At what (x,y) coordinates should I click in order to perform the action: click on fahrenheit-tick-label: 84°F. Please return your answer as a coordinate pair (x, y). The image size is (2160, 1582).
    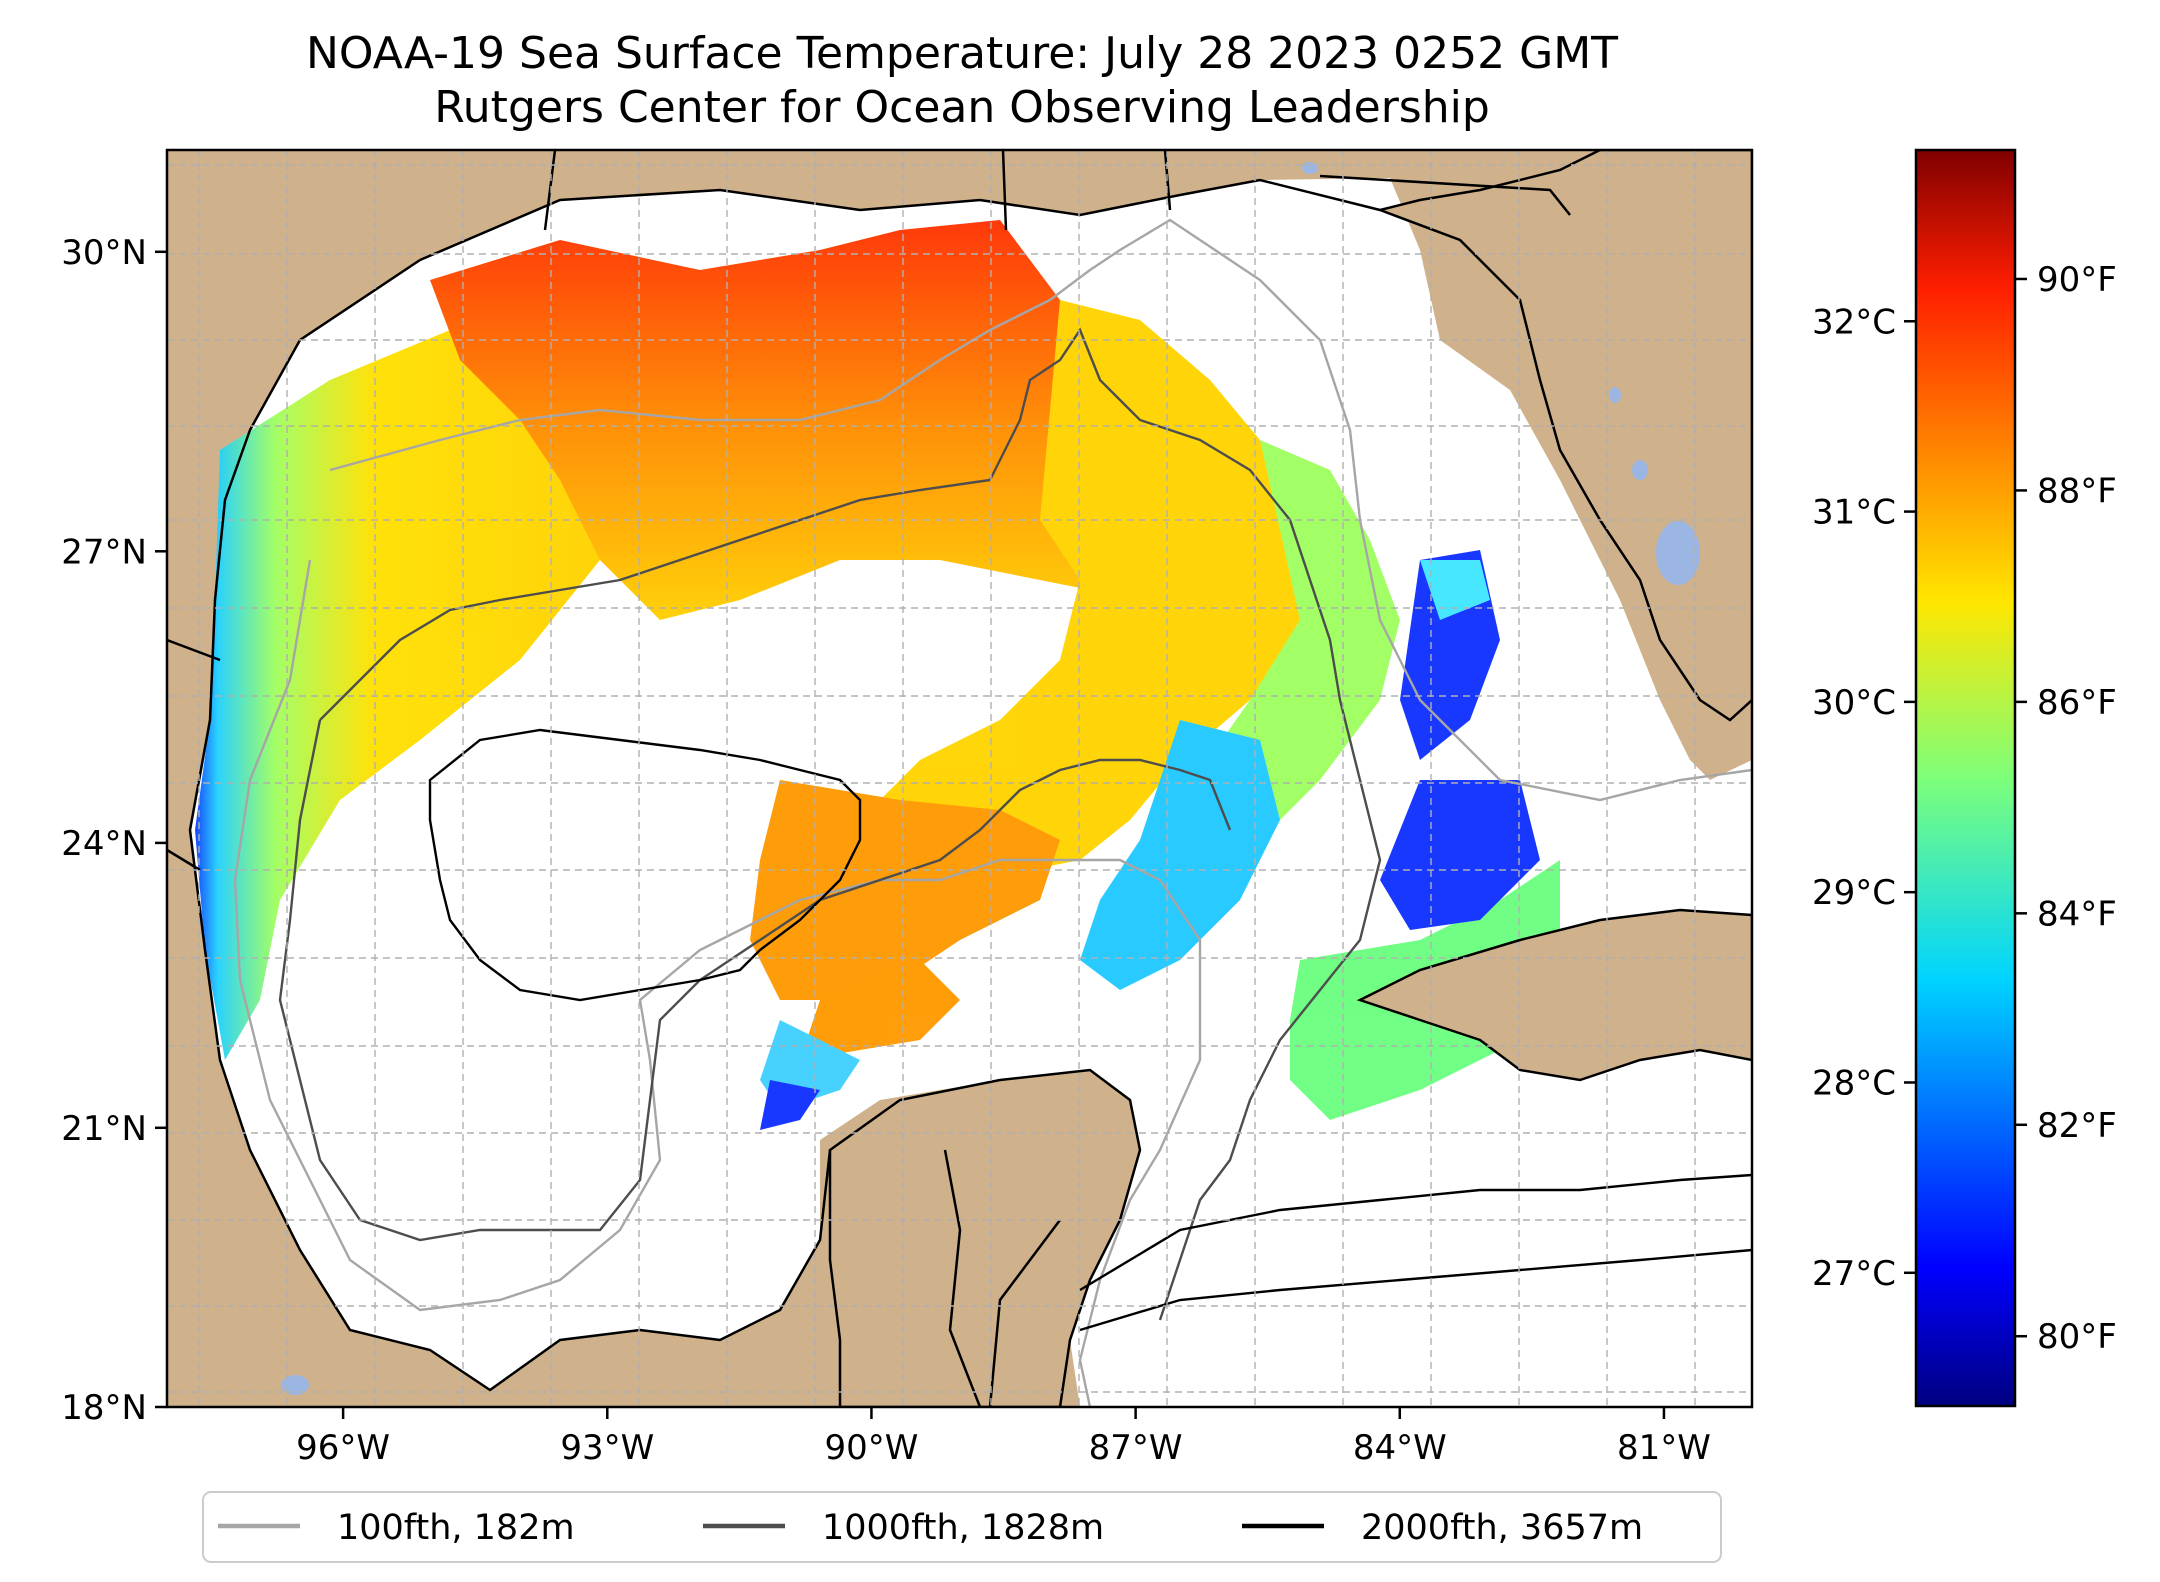
    Looking at the image, I should click on (2077, 914).